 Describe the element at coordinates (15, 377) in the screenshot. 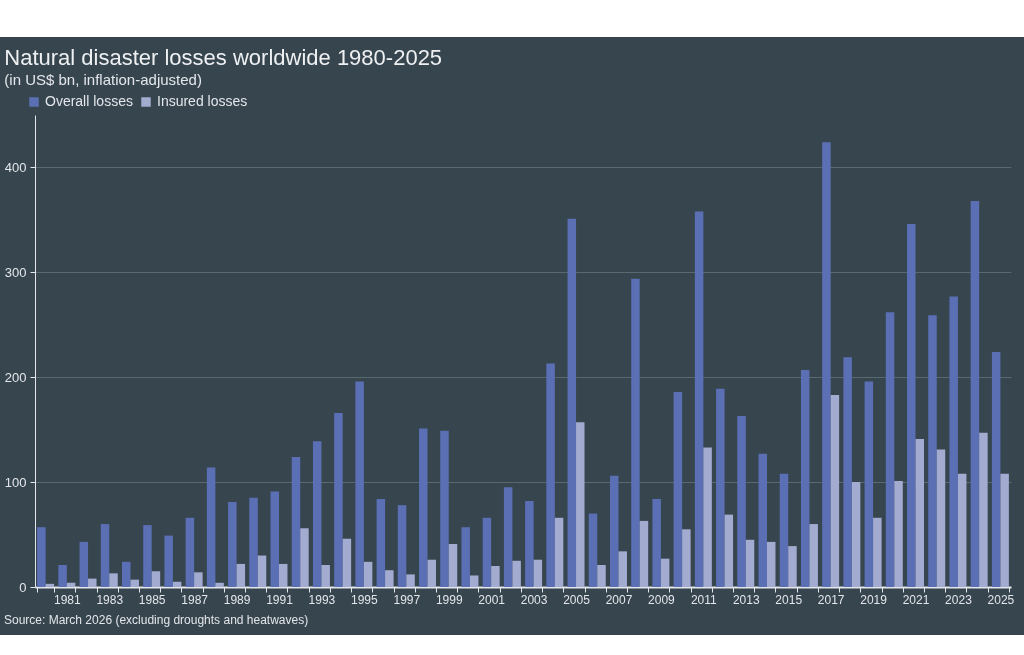

I see `y-tick-label: 200` at that location.